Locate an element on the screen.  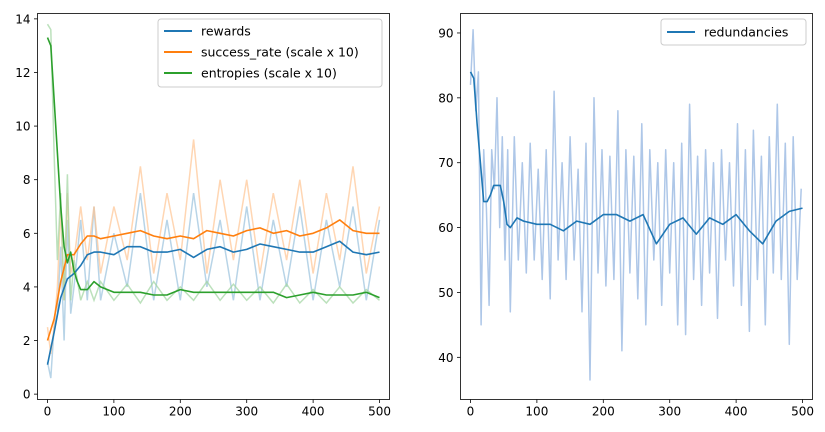
legend-label-redundancies: redundancies is located at coordinates (746, 32).